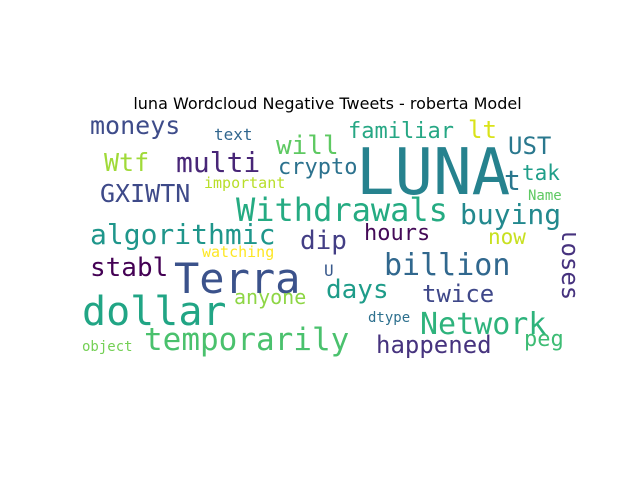 The width and height of the screenshot is (640, 480). Describe the element at coordinates (389, 318) in the screenshot. I see `word-dtype: dtype` at that location.